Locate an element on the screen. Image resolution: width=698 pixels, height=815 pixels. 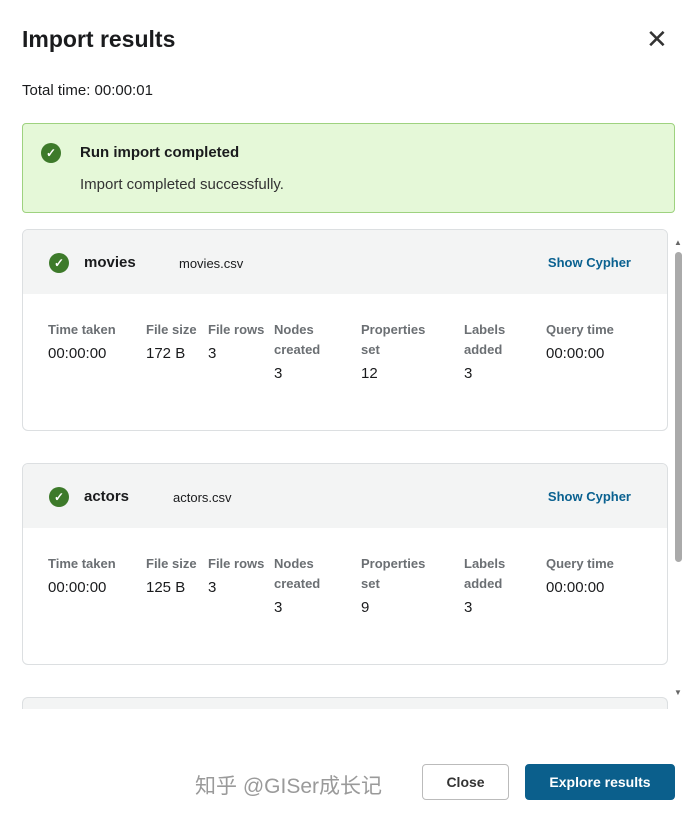
card-file: actors.csv is located at coordinates (202, 497).